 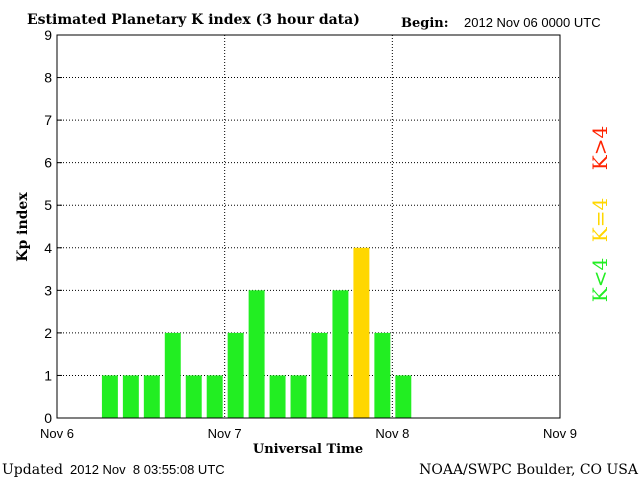 What do you see at coordinates (53, 226) in the screenshot?
I see `y-ticks: 0 1 2 3 4 5 6 7 8 9` at bounding box center [53, 226].